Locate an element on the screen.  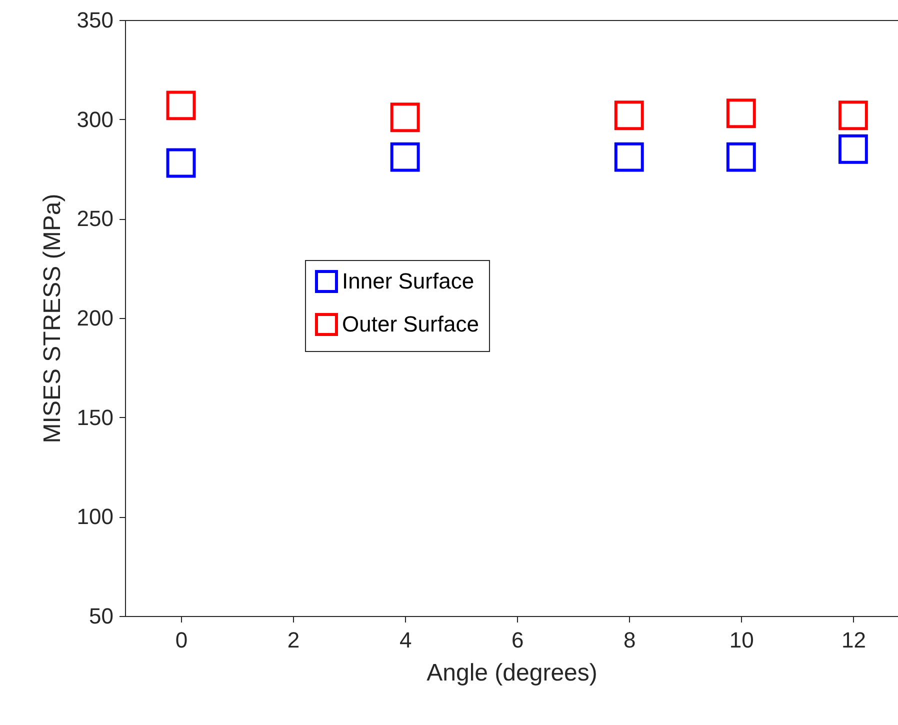
y-tick-label: 50 is located at coordinates (101, 616).